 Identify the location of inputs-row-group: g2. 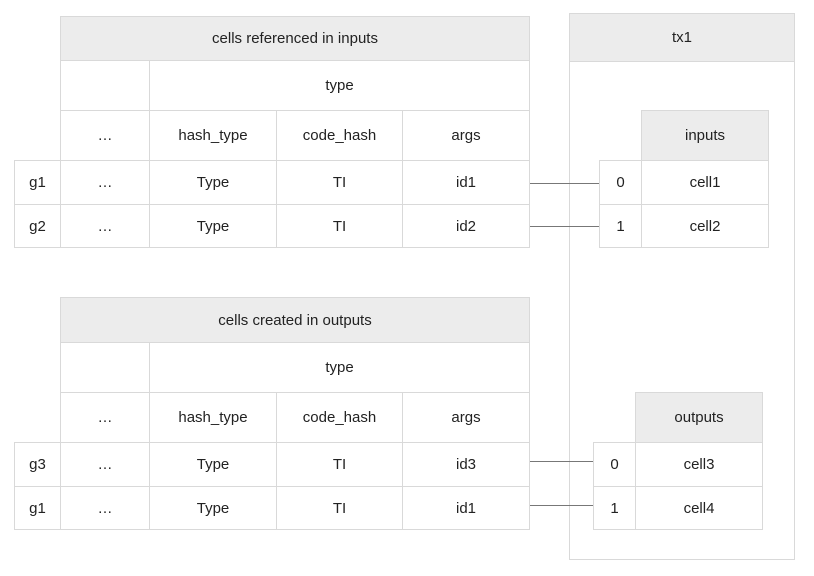
(37, 226).